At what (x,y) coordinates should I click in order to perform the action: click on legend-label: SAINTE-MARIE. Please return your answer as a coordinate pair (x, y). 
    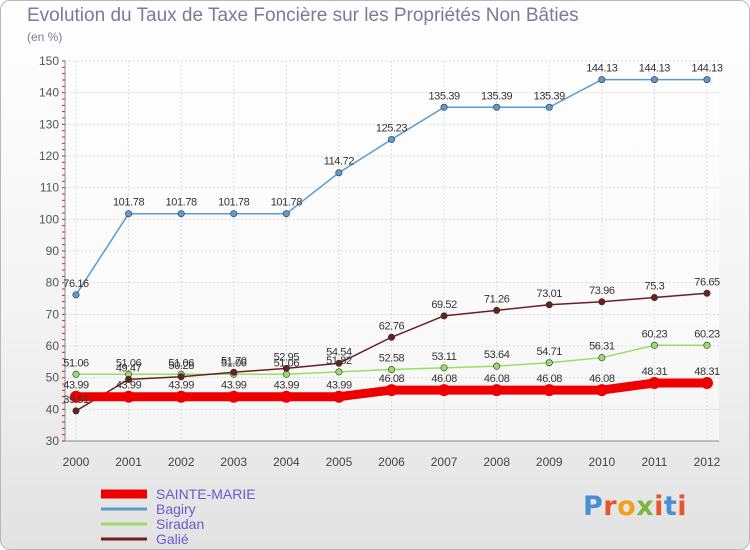
    Looking at the image, I should click on (206, 494).